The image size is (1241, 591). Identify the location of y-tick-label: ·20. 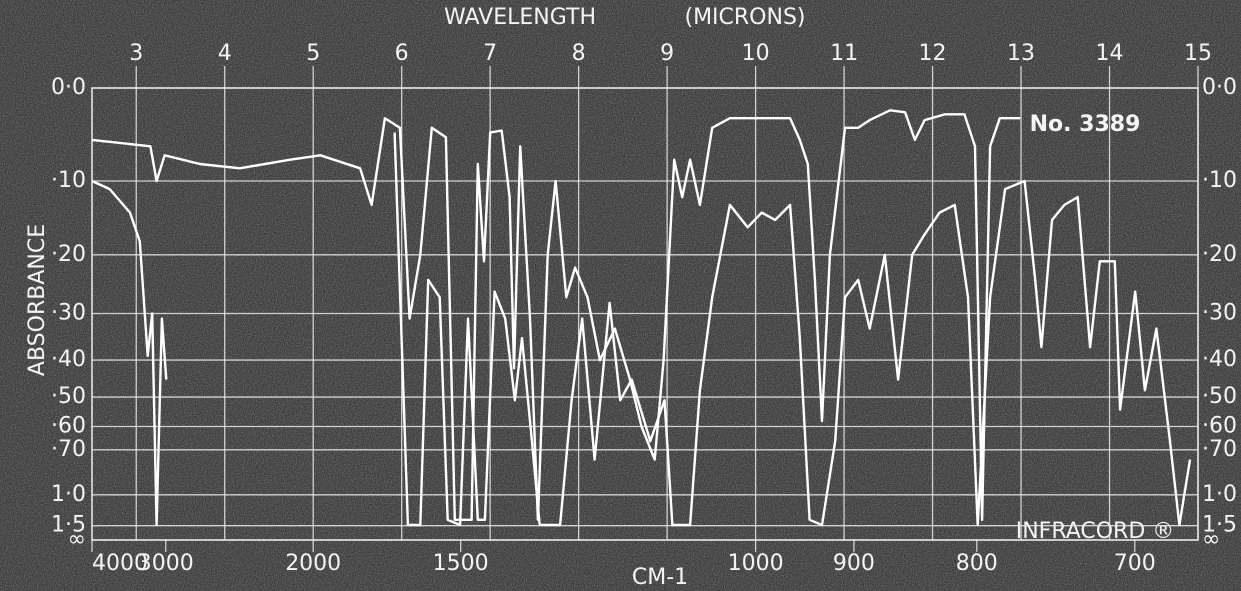
(68, 254).